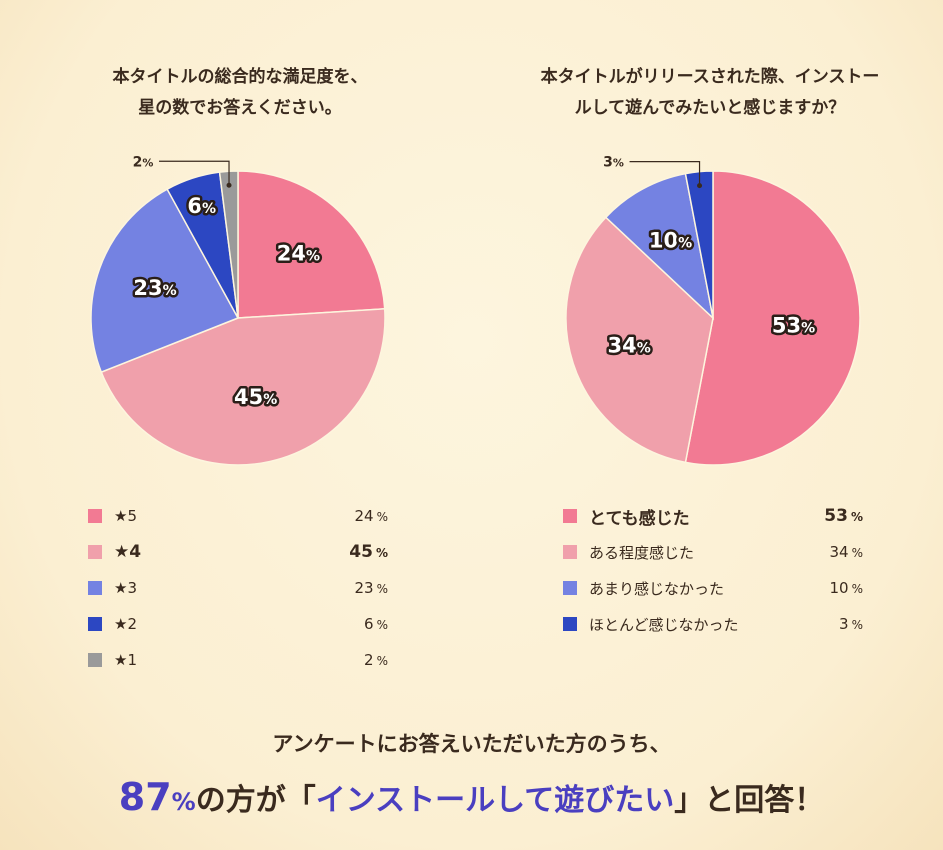 The height and width of the screenshot is (850, 943). Describe the element at coordinates (240, 108) in the screenshot. I see `title-line: 星の数でお答えください。` at that location.